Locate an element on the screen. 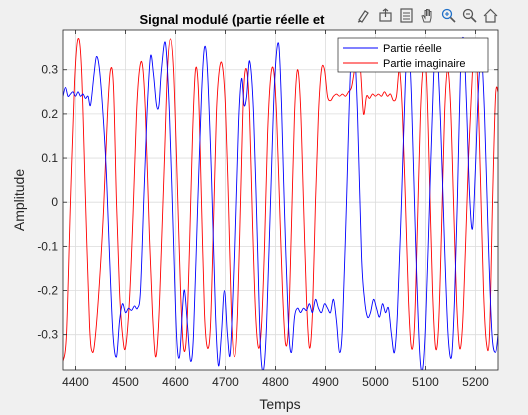 The width and height of the screenshot is (528, 415). export-button is located at coordinates (385, 15).